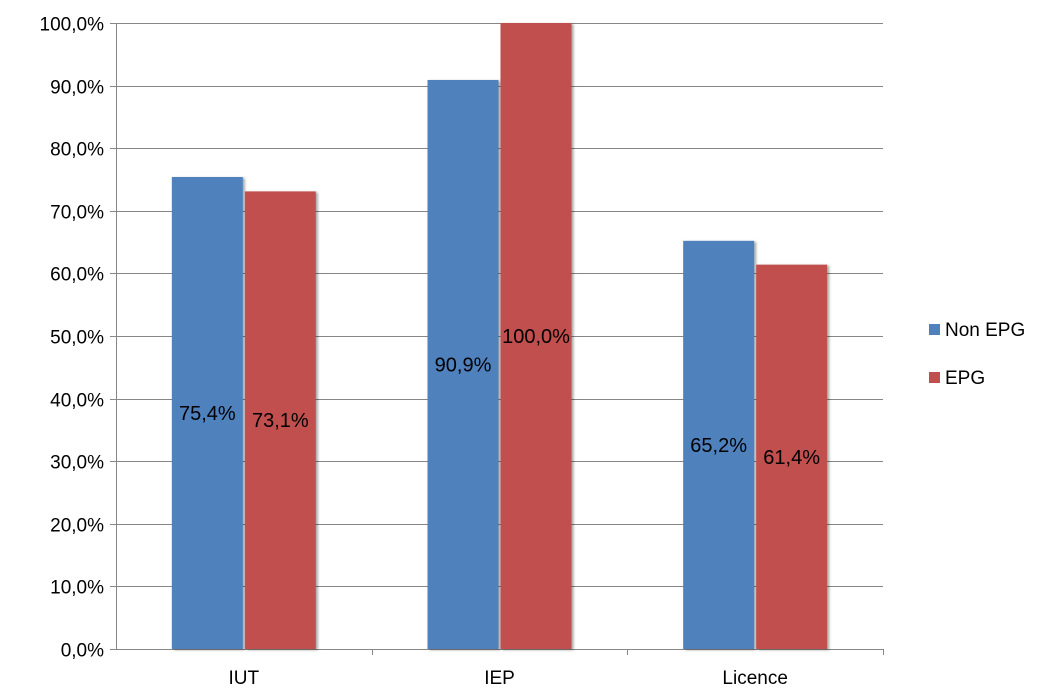  What do you see at coordinates (244, 678) in the screenshot?
I see `x-category-label: IUT` at bounding box center [244, 678].